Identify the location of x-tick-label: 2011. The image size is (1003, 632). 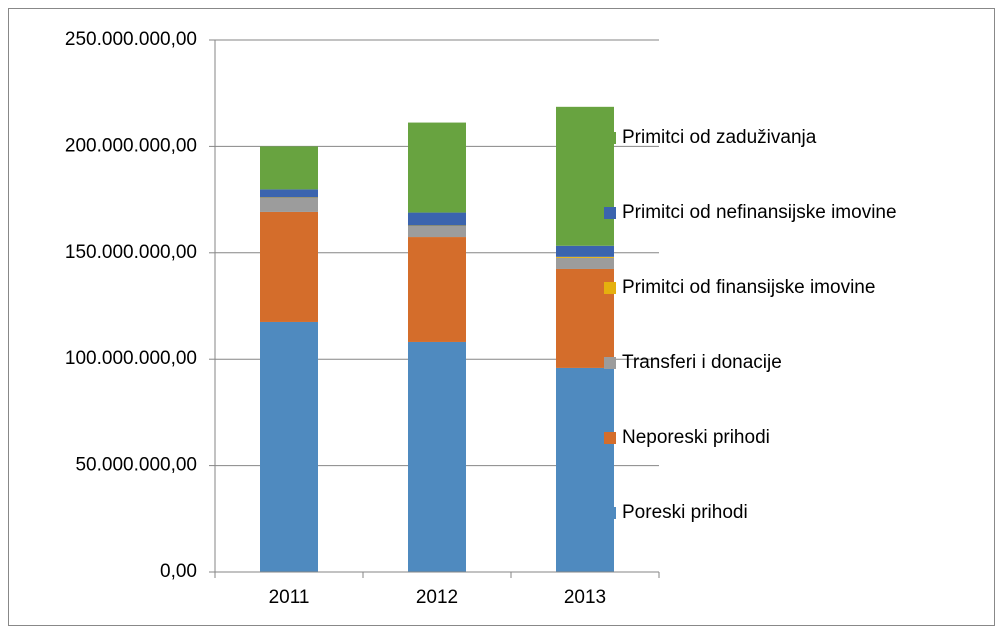
(289, 597).